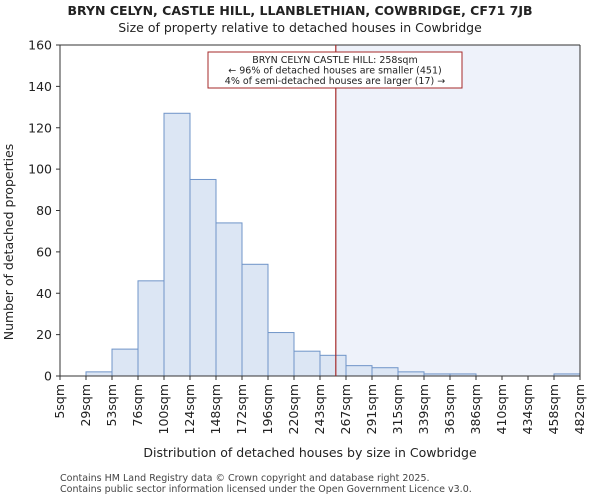 The height and width of the screenshot is (500, 600). I want to click on y-tick-label: 160, so click(40, 45).